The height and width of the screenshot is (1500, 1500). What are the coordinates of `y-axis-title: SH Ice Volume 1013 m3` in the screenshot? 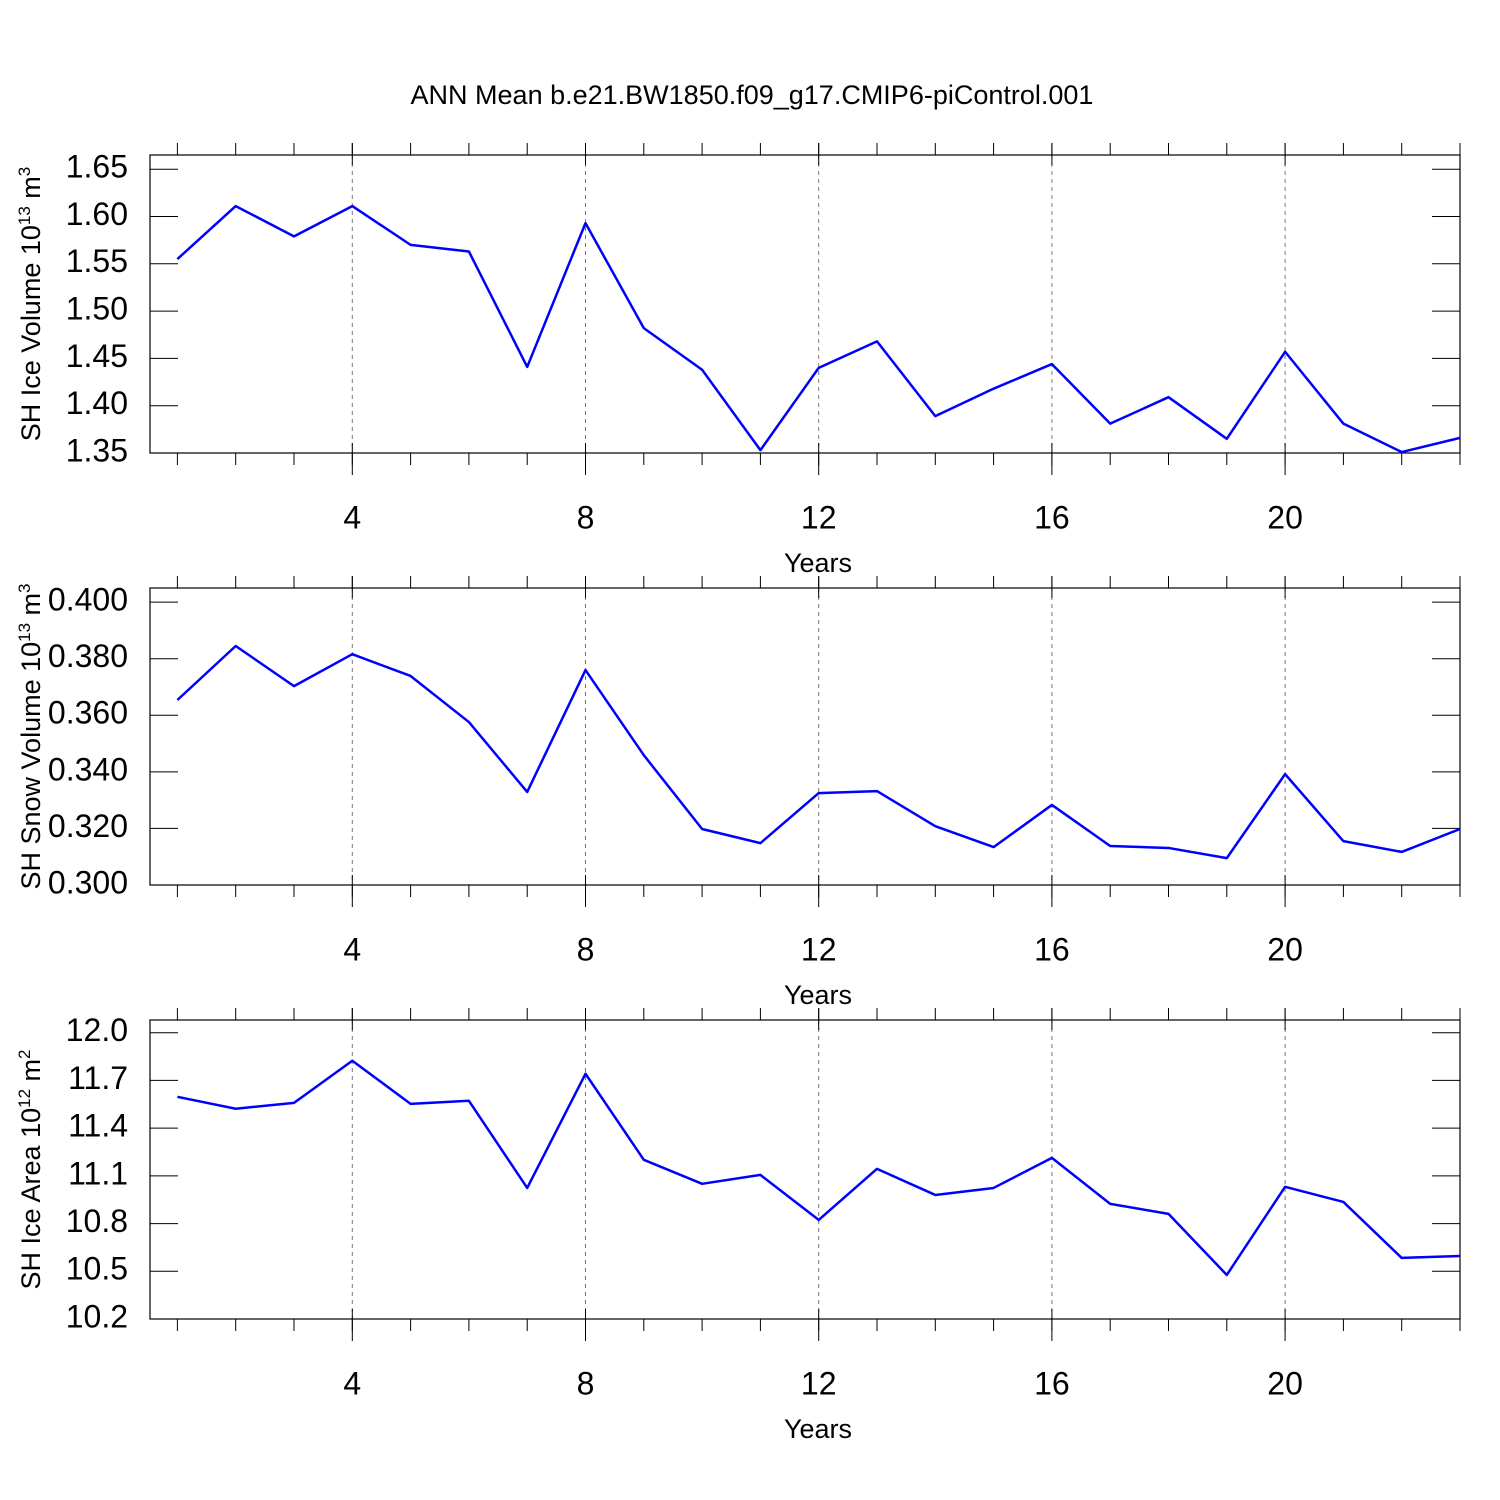 It's located at (30, 304).